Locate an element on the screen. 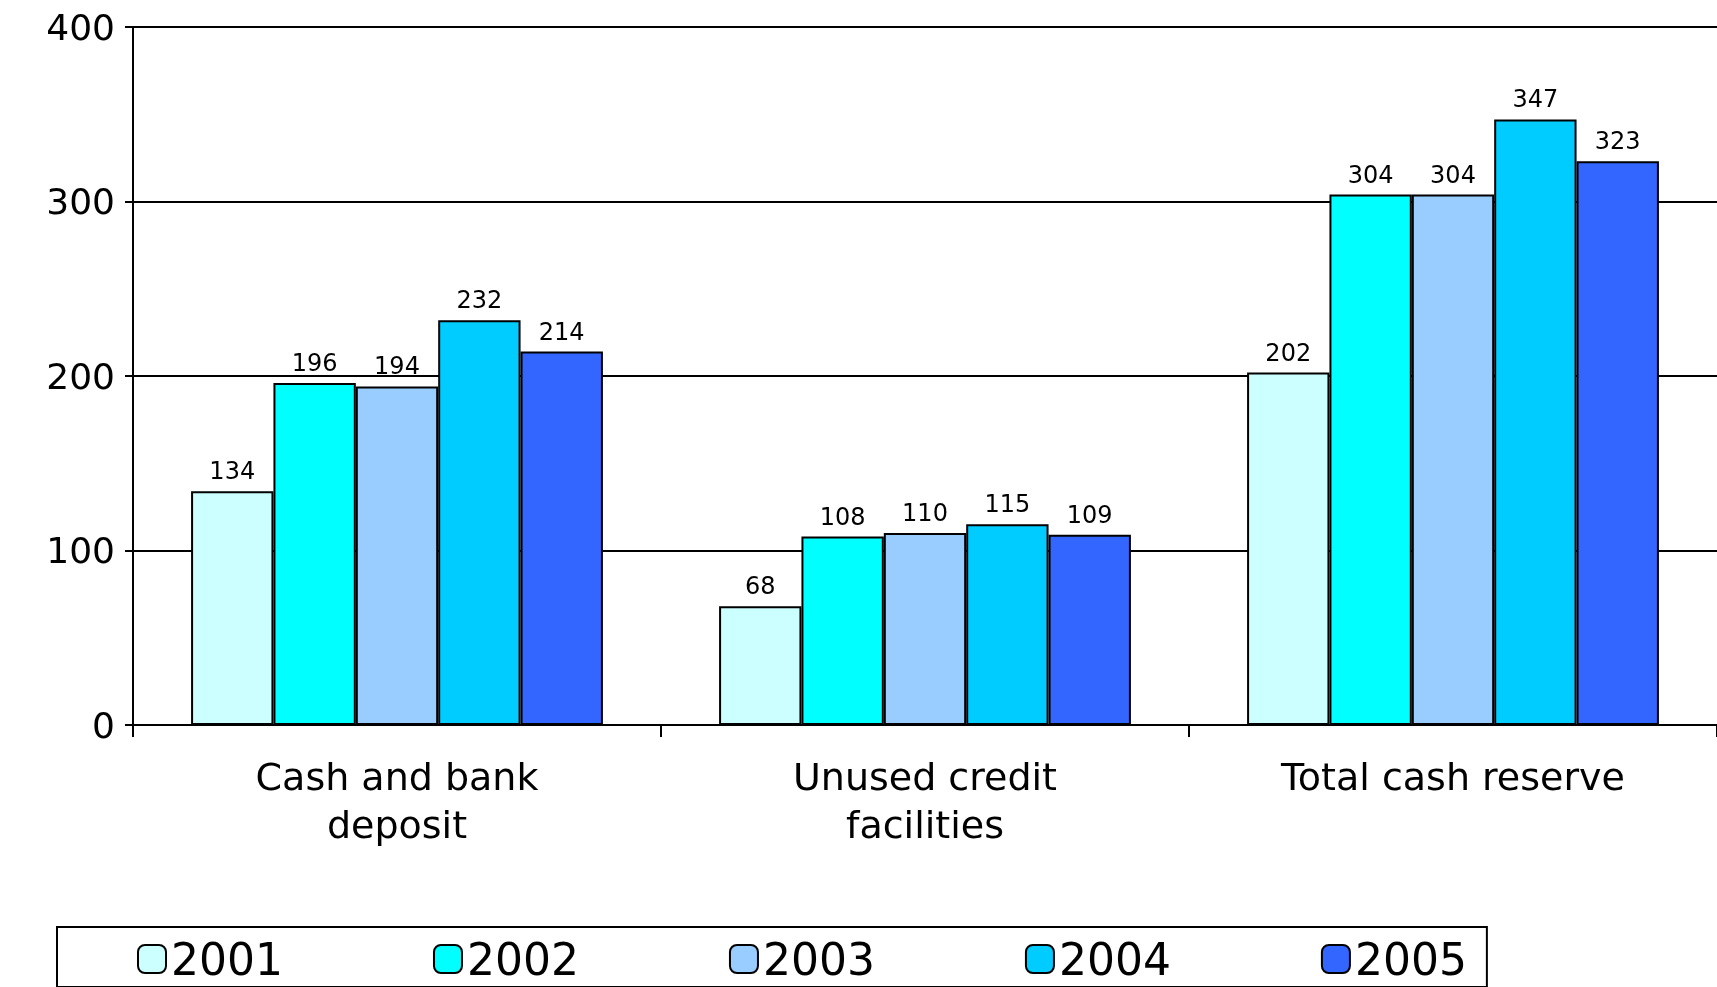 This screenshot has width=1717, height=987. data-label: 214 is located at coordinates (561, 331).